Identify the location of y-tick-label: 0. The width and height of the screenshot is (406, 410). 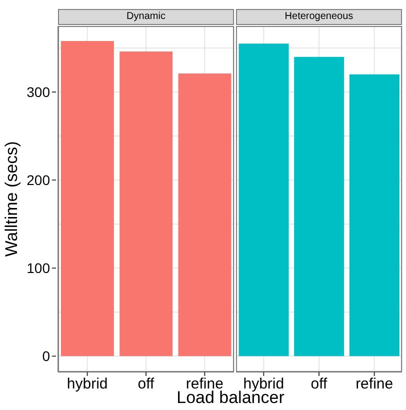
(46, 356).